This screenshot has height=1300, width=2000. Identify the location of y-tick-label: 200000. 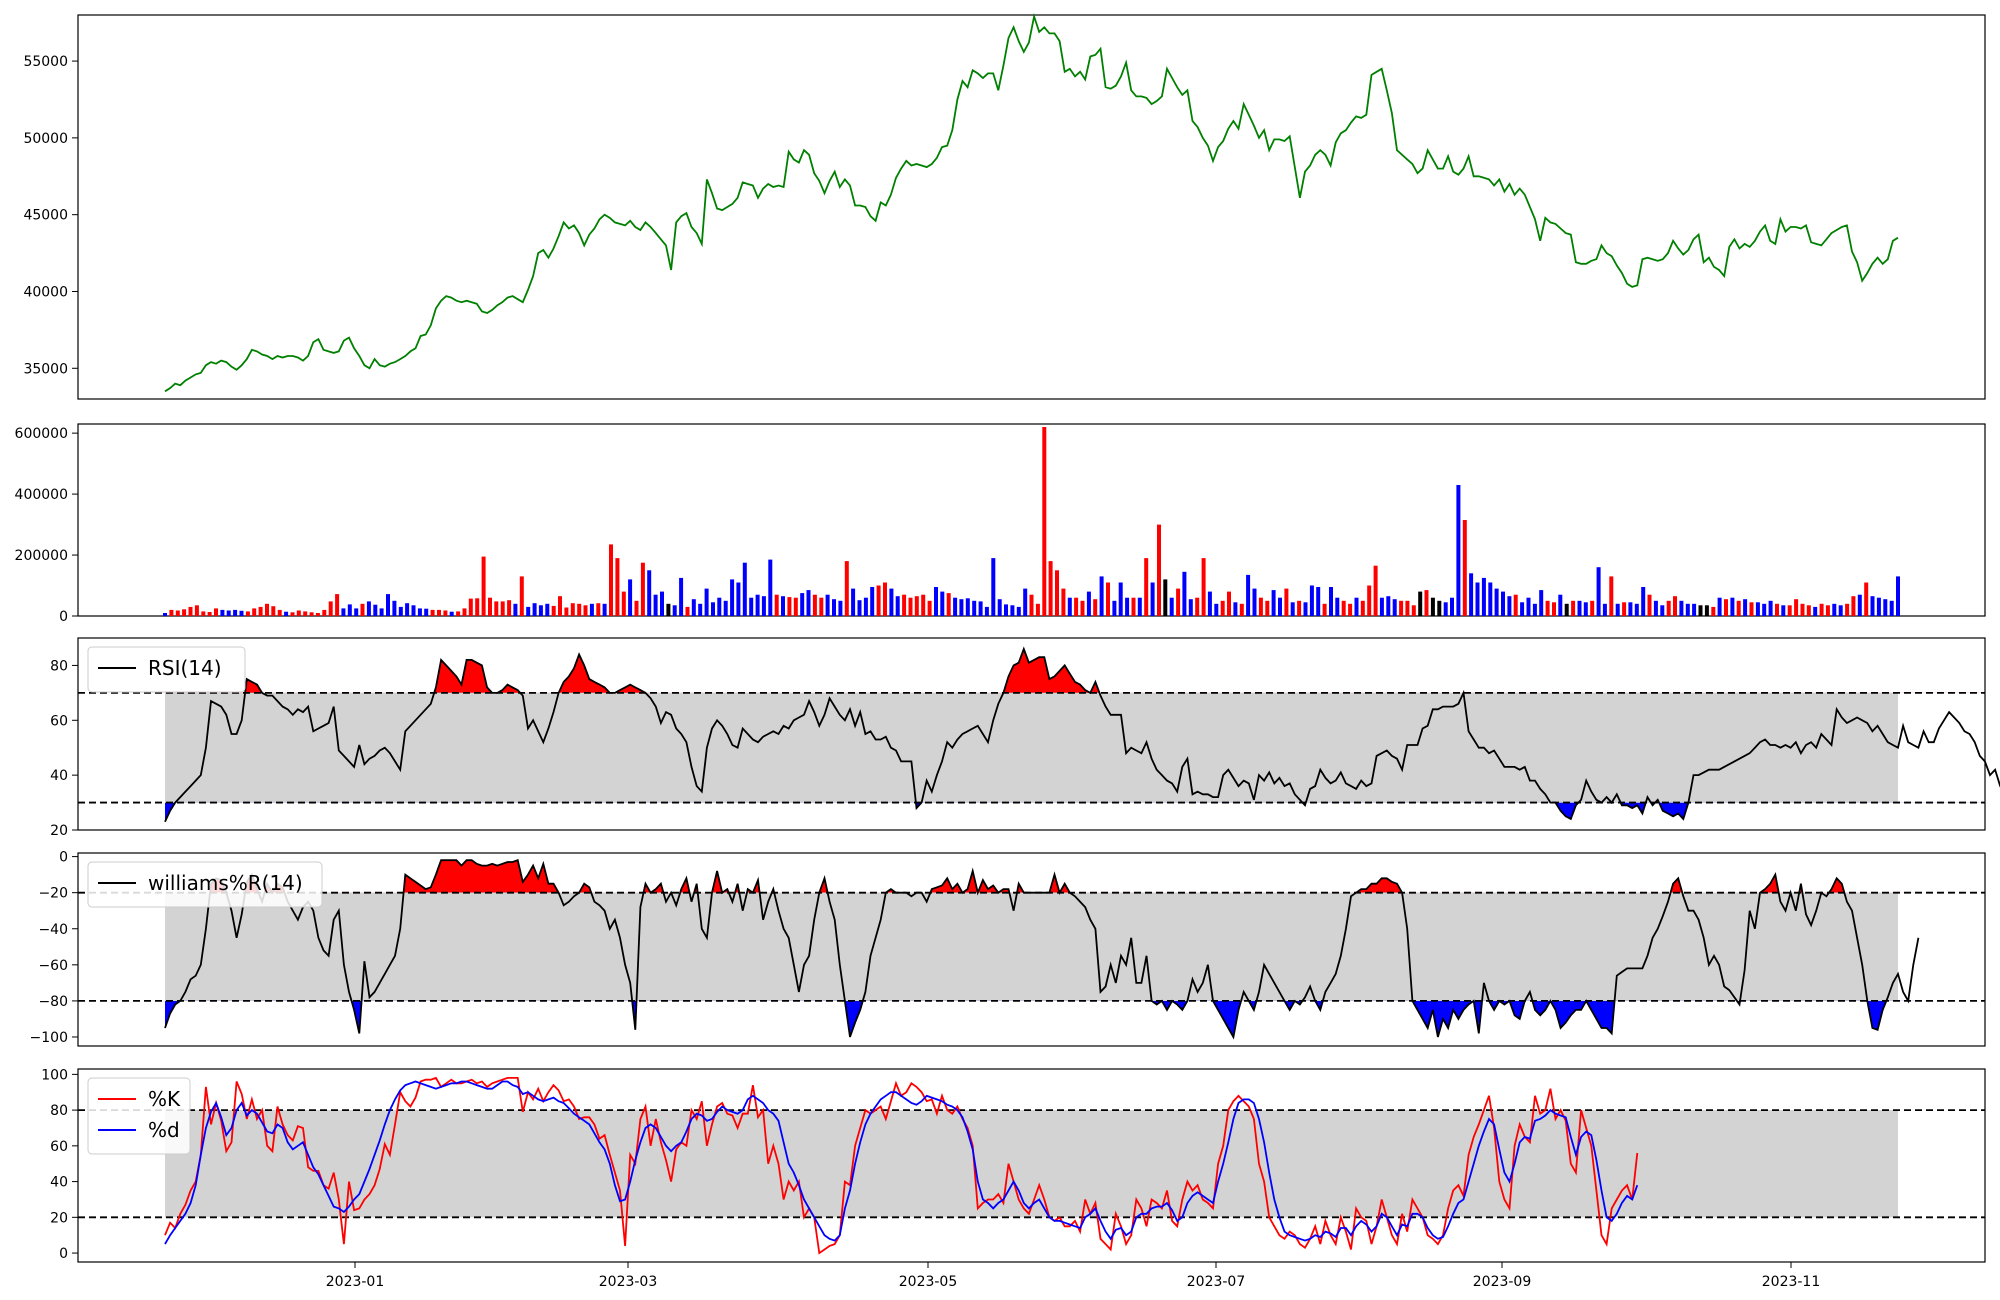
(41, 556).